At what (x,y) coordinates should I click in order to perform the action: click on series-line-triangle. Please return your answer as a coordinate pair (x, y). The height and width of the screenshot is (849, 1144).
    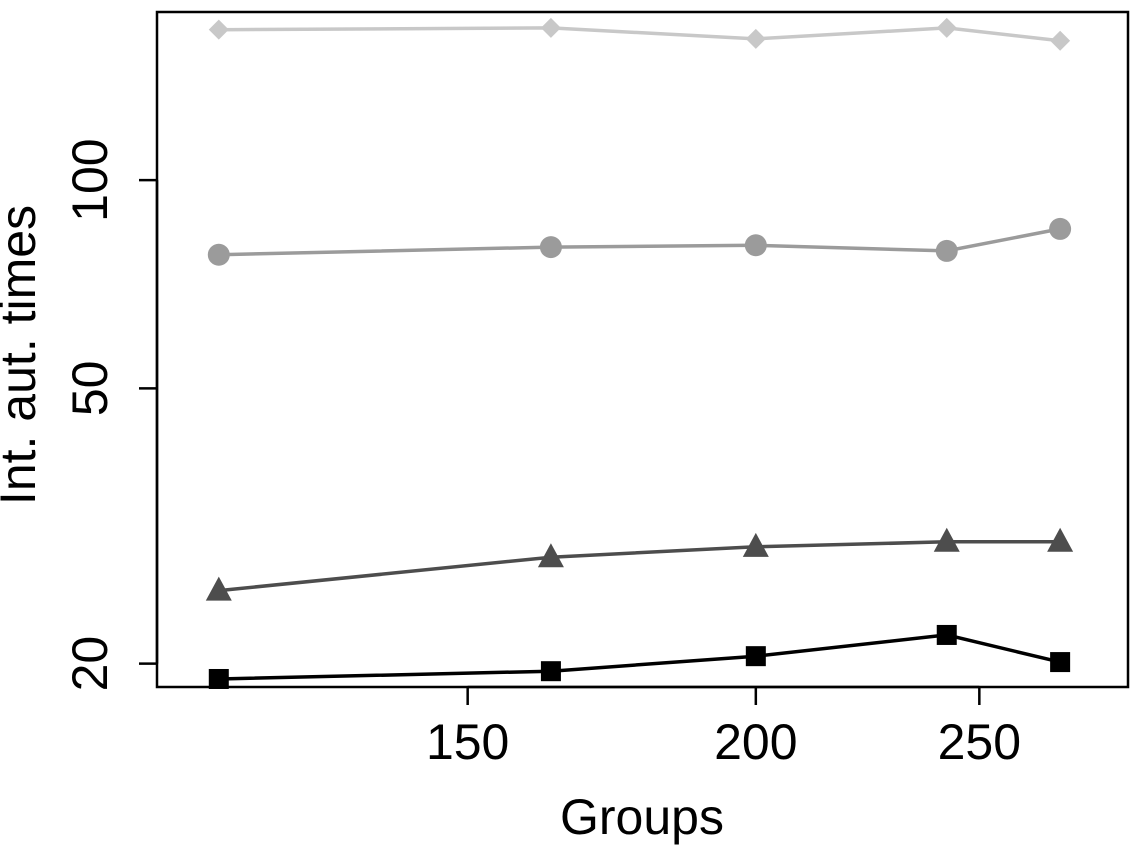
    Looking at the image, I should click on (639, 566).